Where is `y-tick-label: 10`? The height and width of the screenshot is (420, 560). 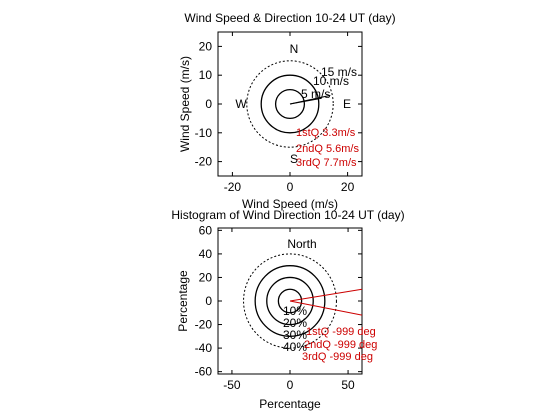 y-tick-label: 10 is located at coordinates (206, 75).